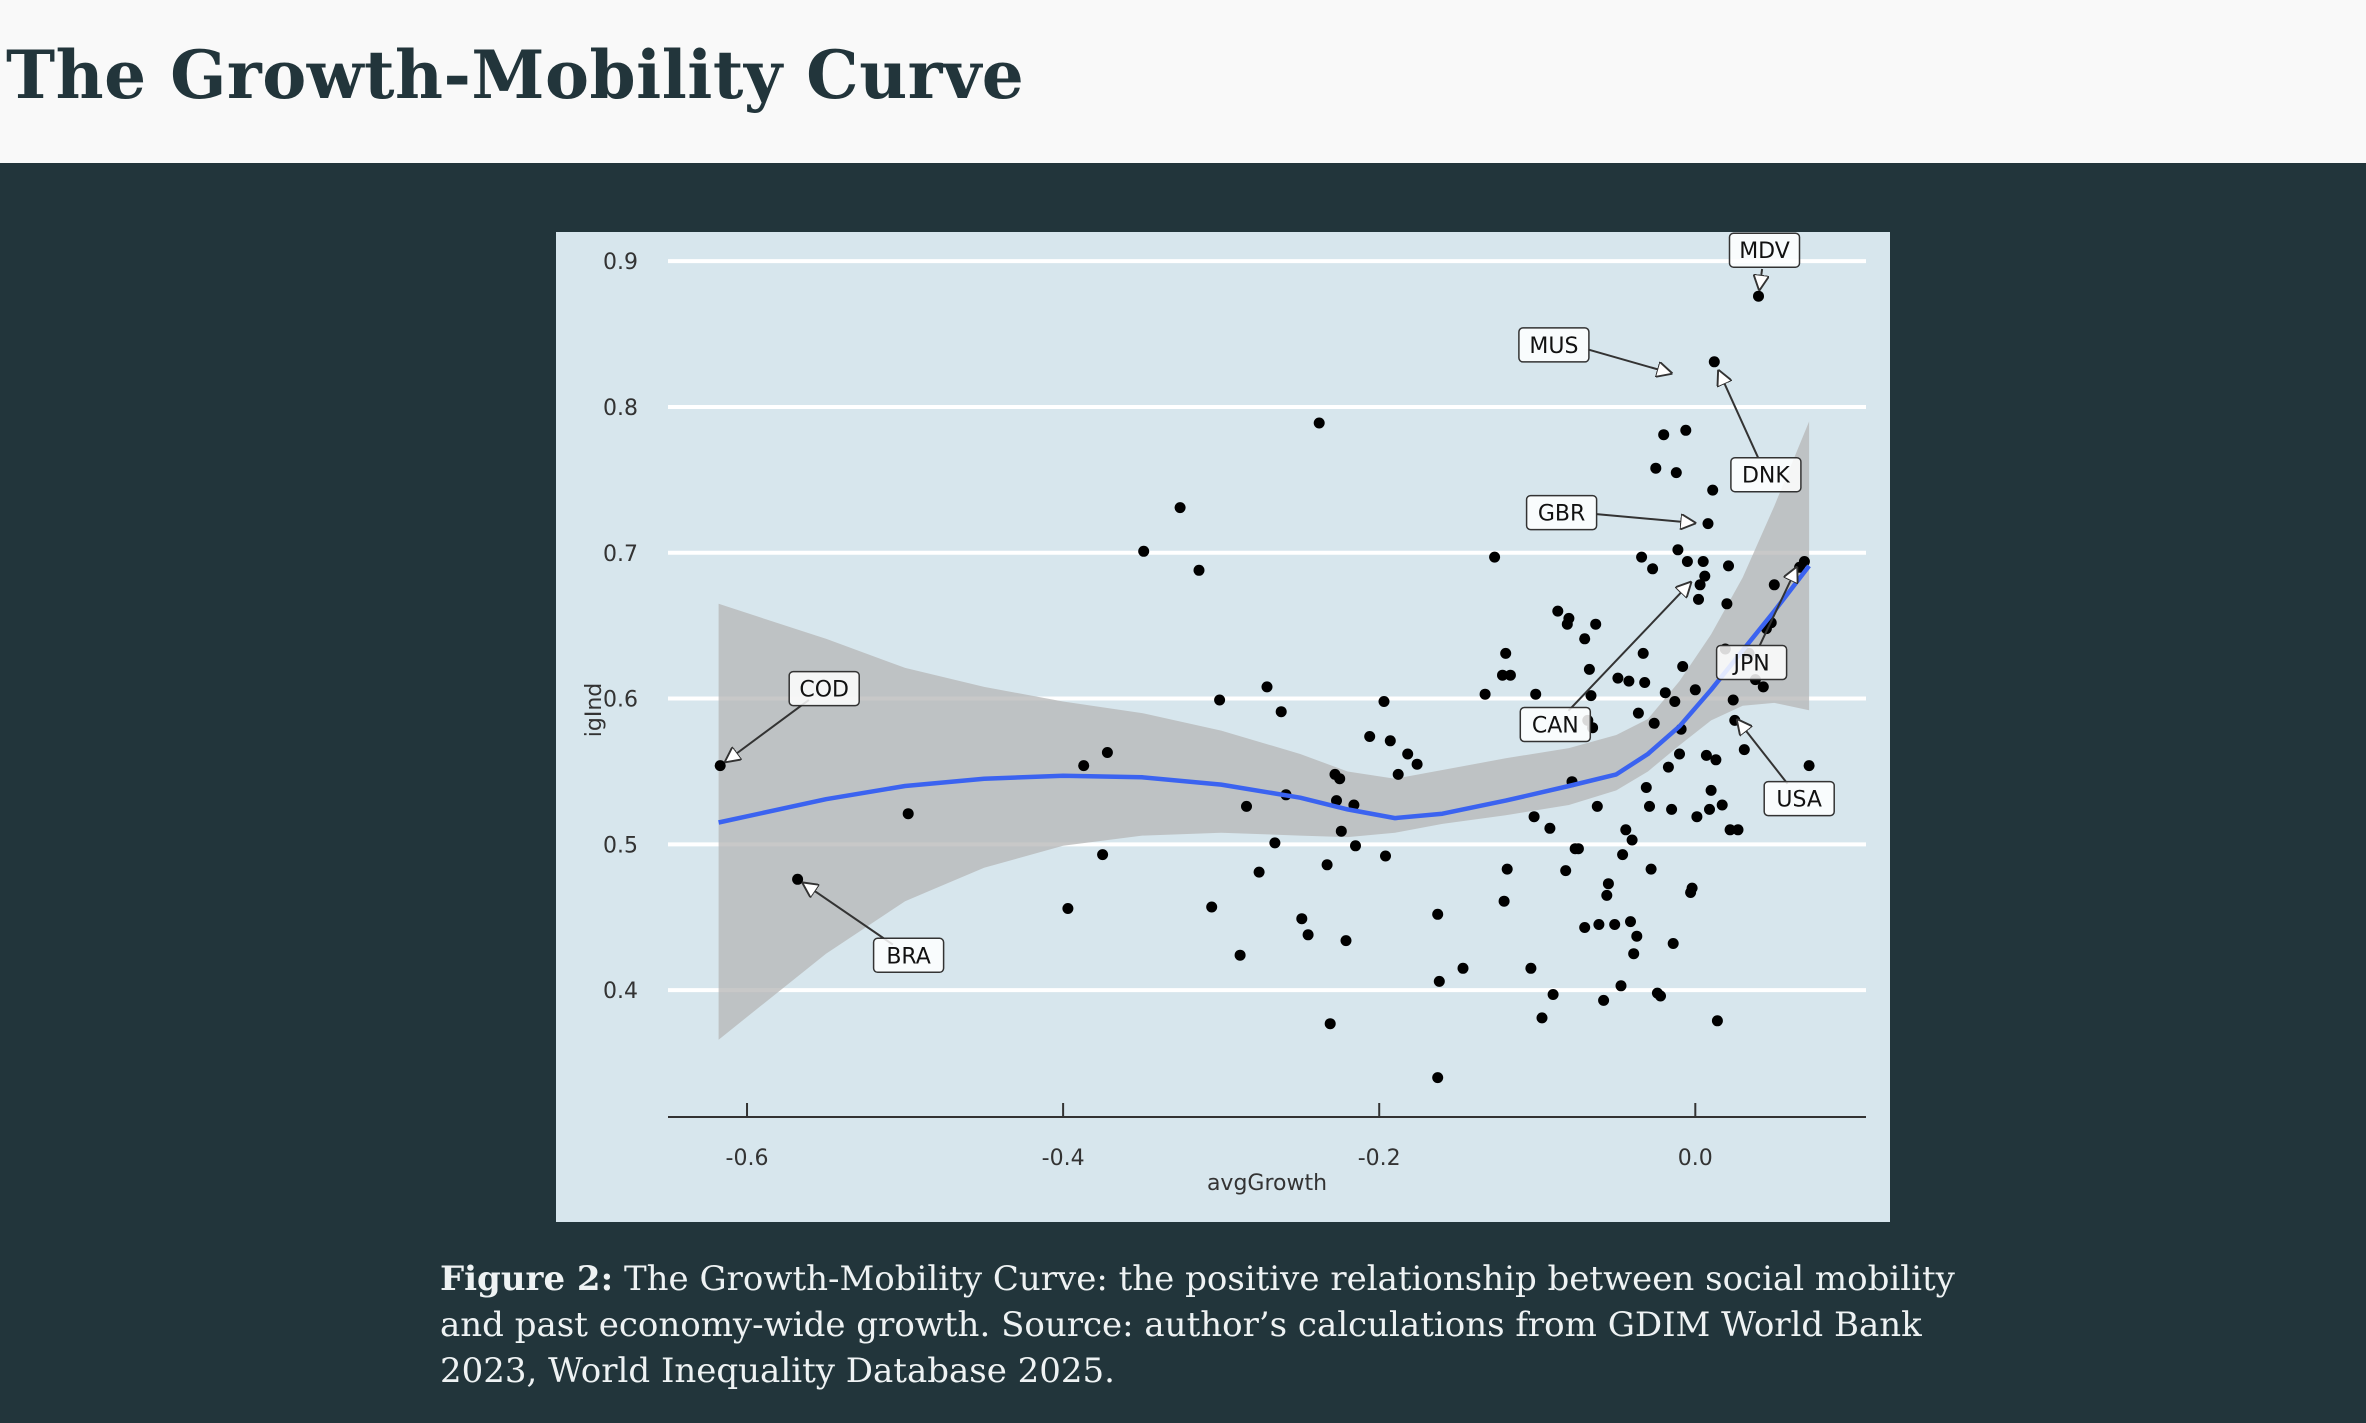  I want to click on y-tick-label: 0.9, so click(620, 262).